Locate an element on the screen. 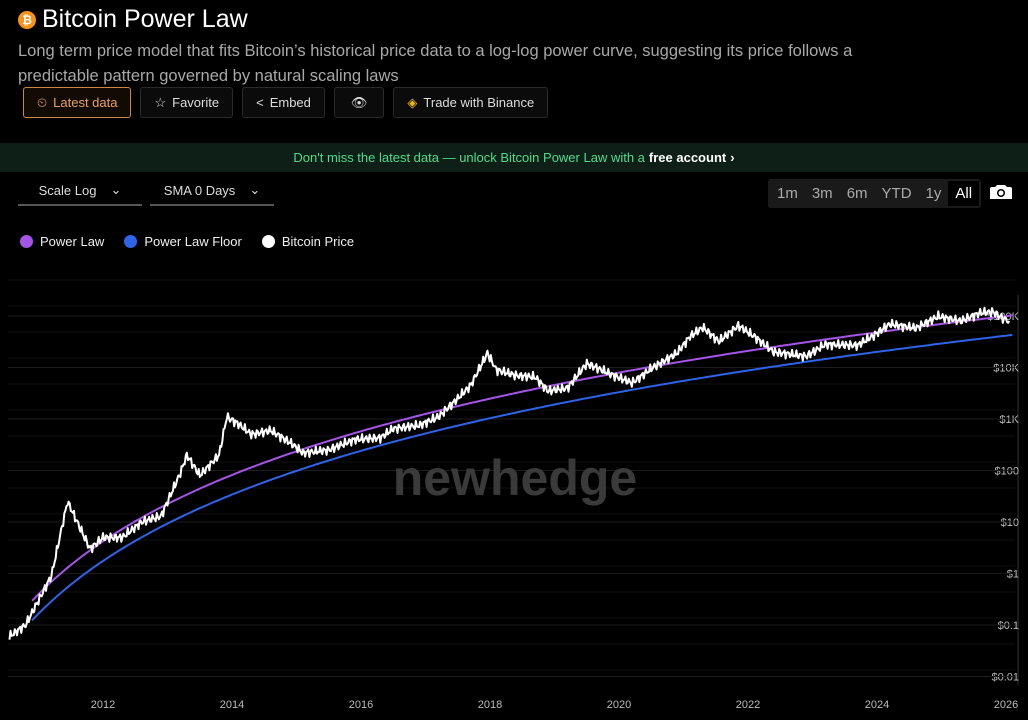  legend-floor: Power Law Floor is located at coordinates (183, 241).